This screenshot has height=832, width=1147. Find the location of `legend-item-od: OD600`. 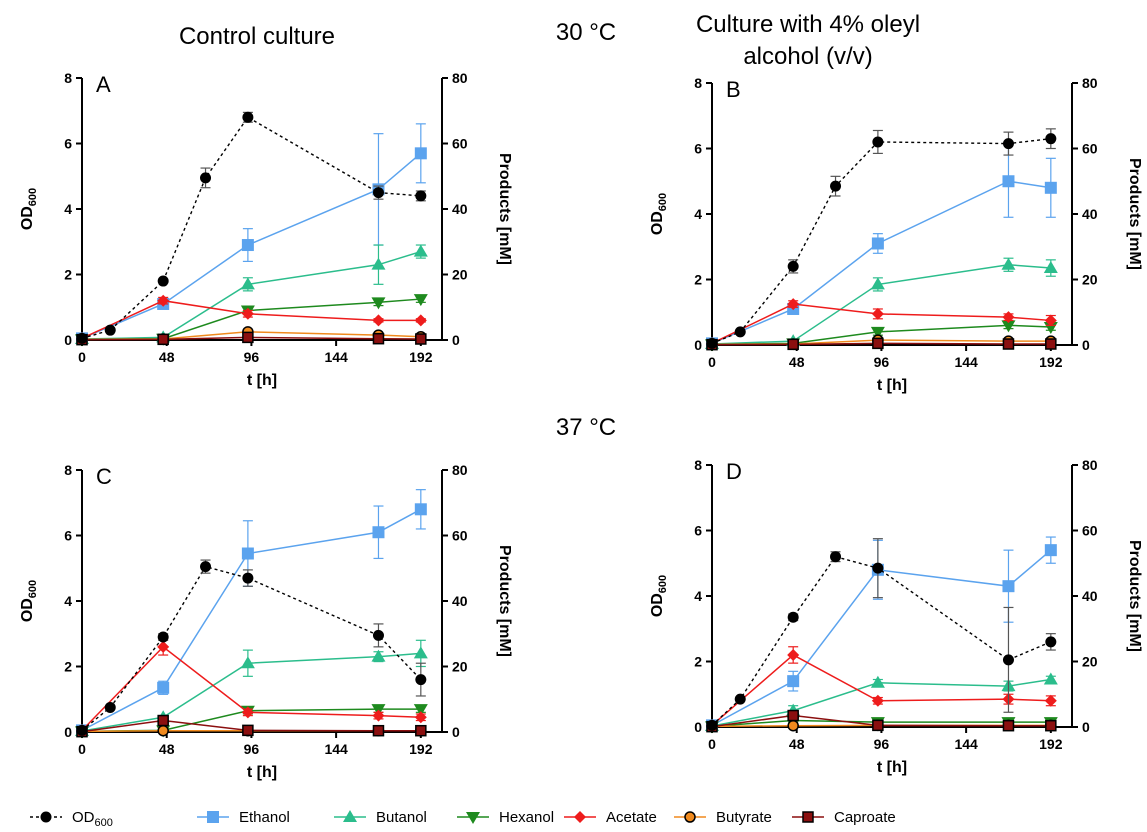

legend-item-od: OD600 is located at coordinates (71, 819).